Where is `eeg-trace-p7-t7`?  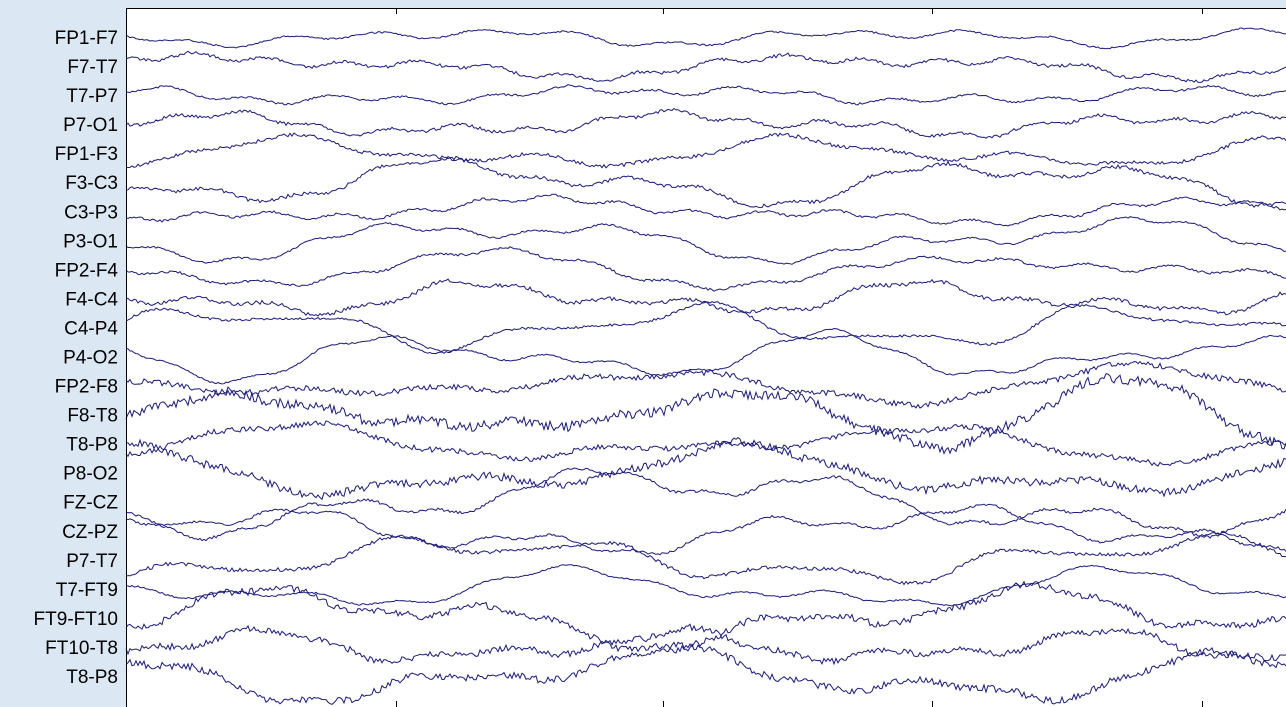
eeg-trace-p7-t7 is located at coordinates (705, 558).